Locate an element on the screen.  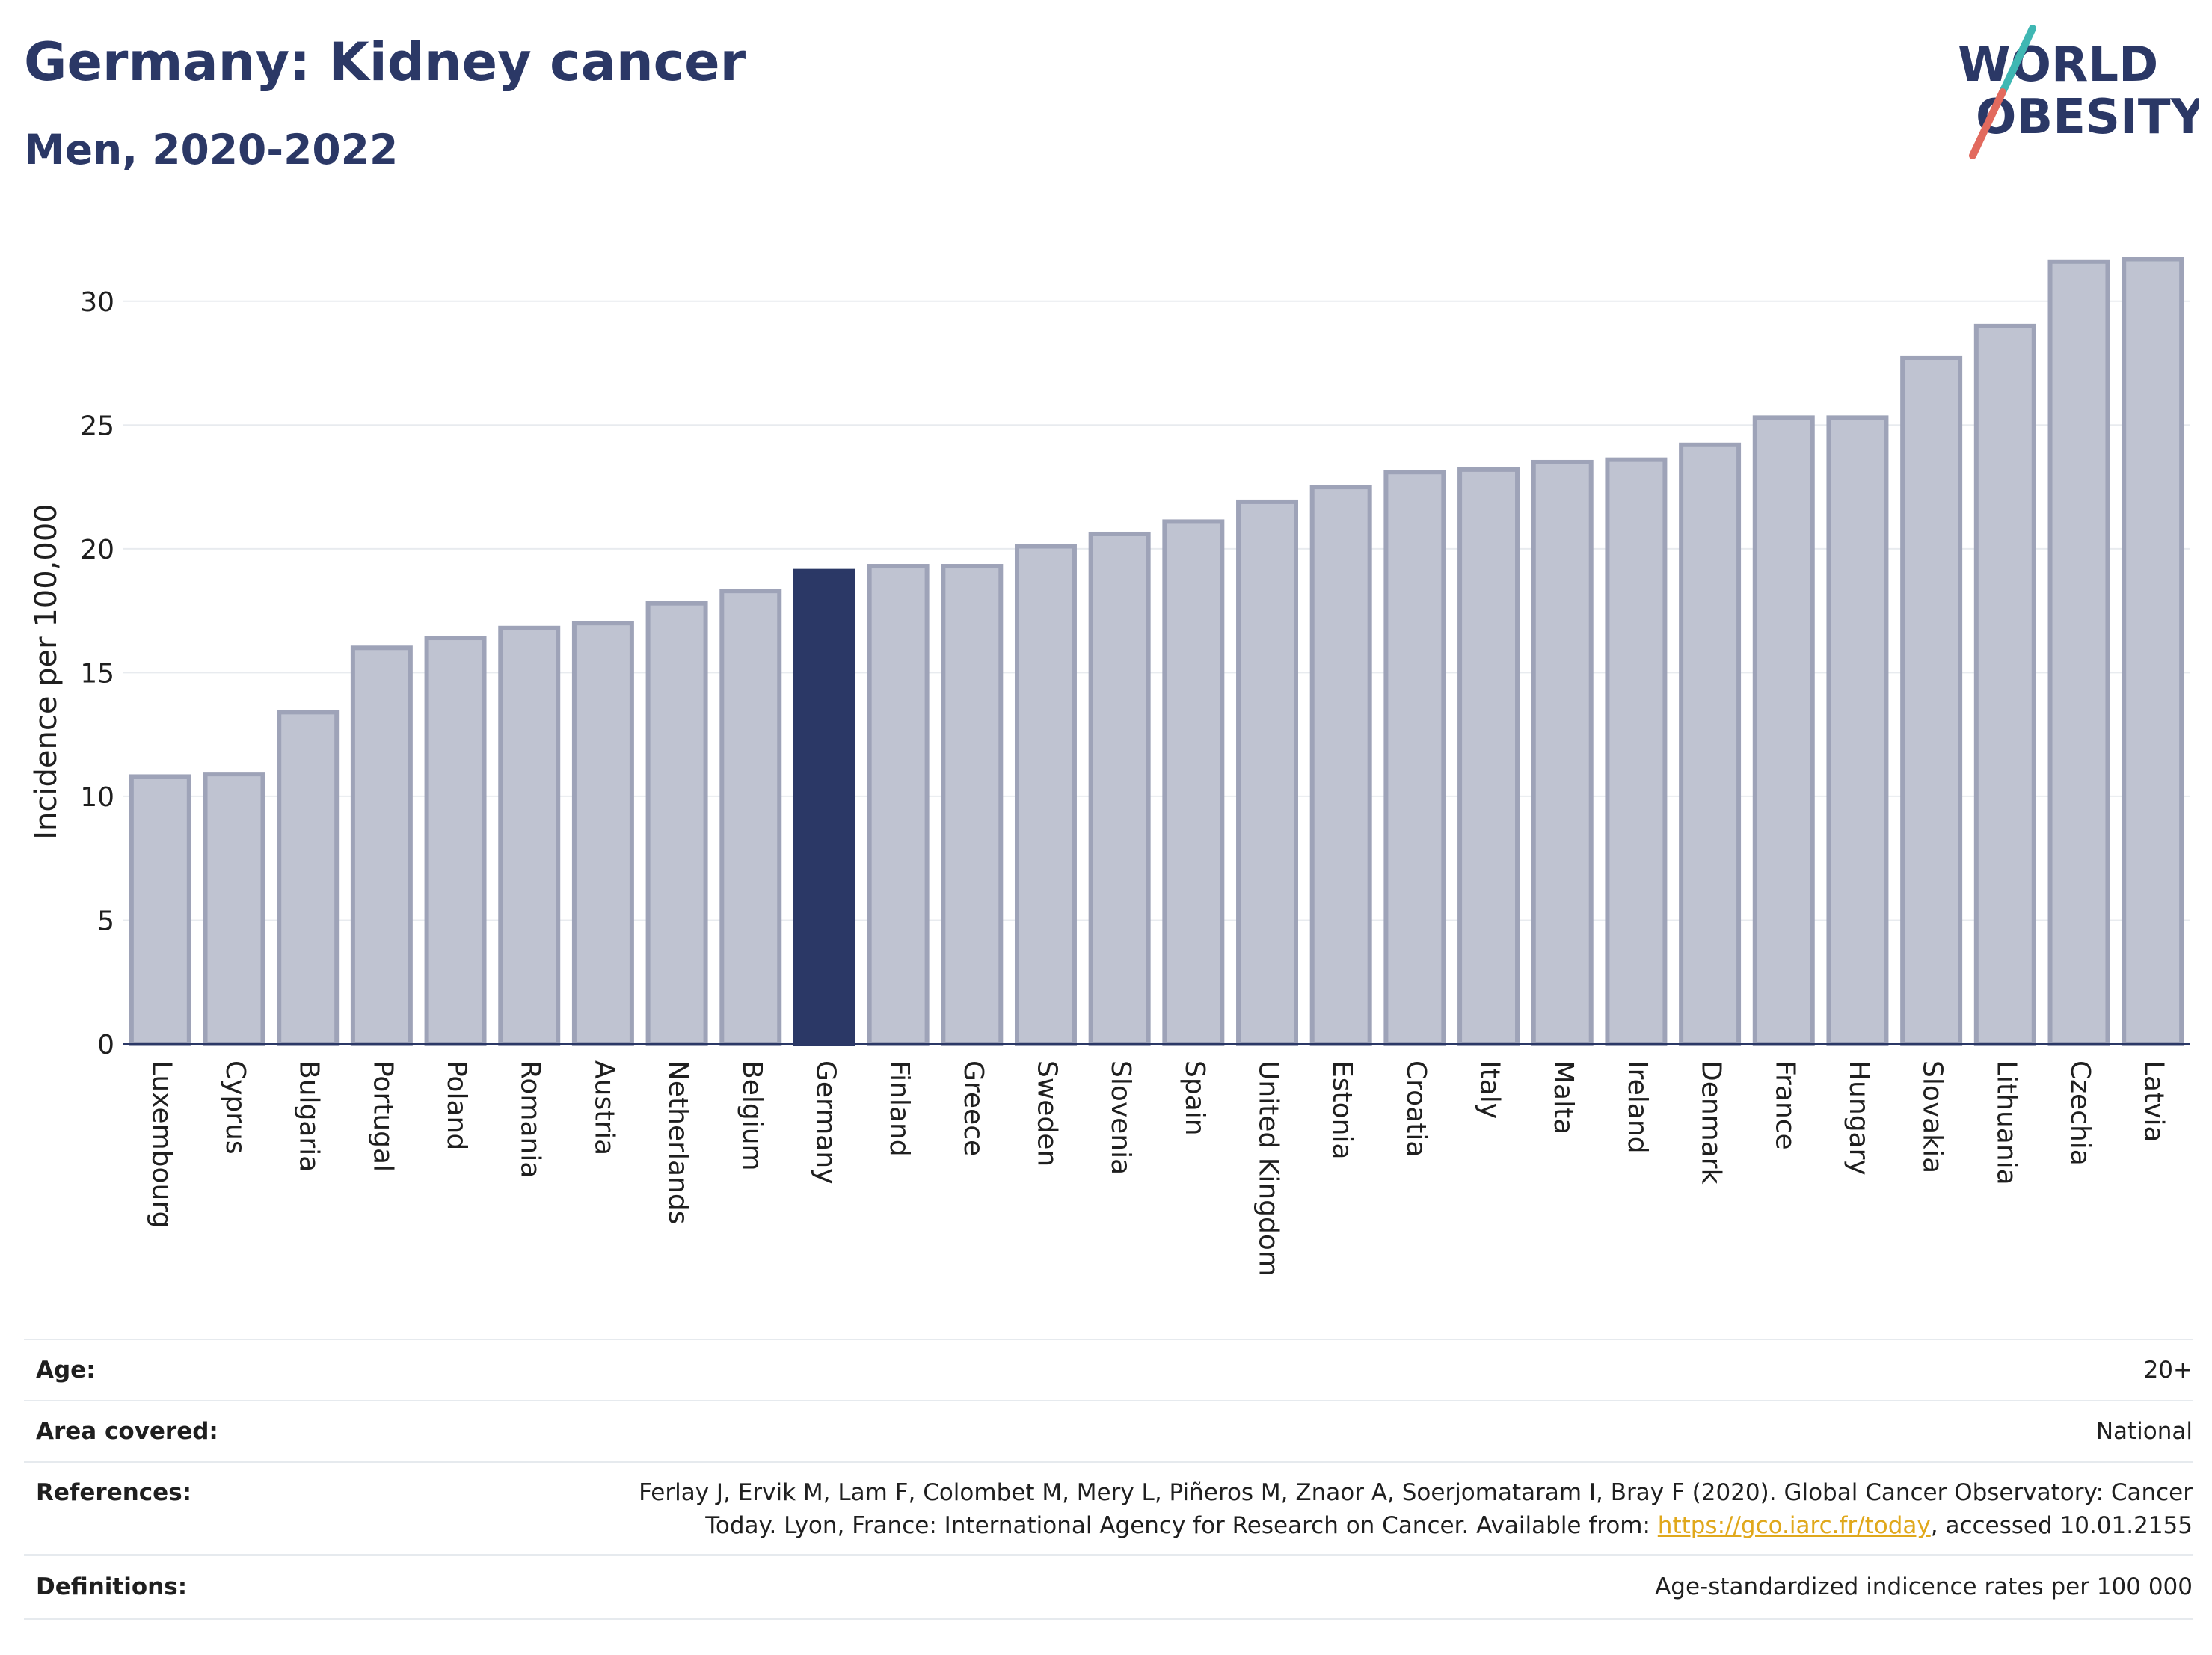
bar-lithuania is located at coordinates (2004, 684).